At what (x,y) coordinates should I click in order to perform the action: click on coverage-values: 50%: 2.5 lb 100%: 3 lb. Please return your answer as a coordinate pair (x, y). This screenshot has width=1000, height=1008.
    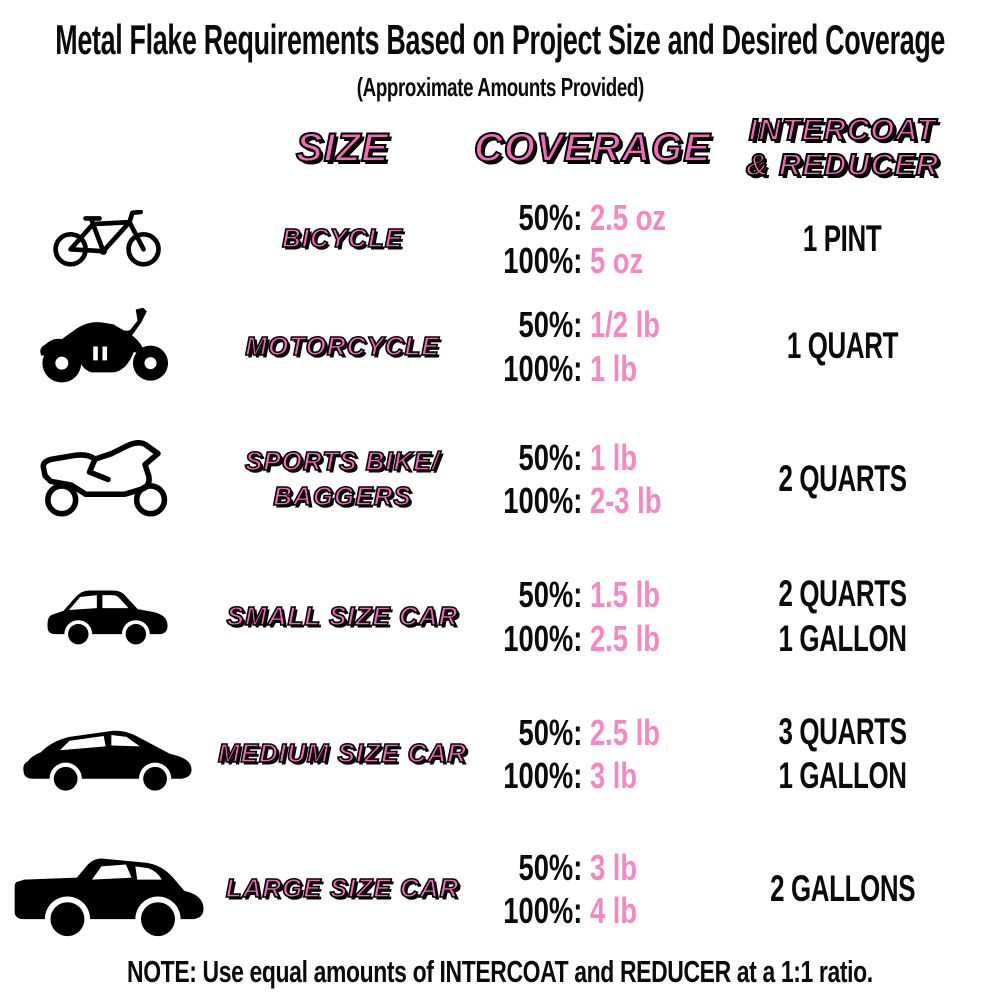
    Looking at the image, I should click on (592, 754).